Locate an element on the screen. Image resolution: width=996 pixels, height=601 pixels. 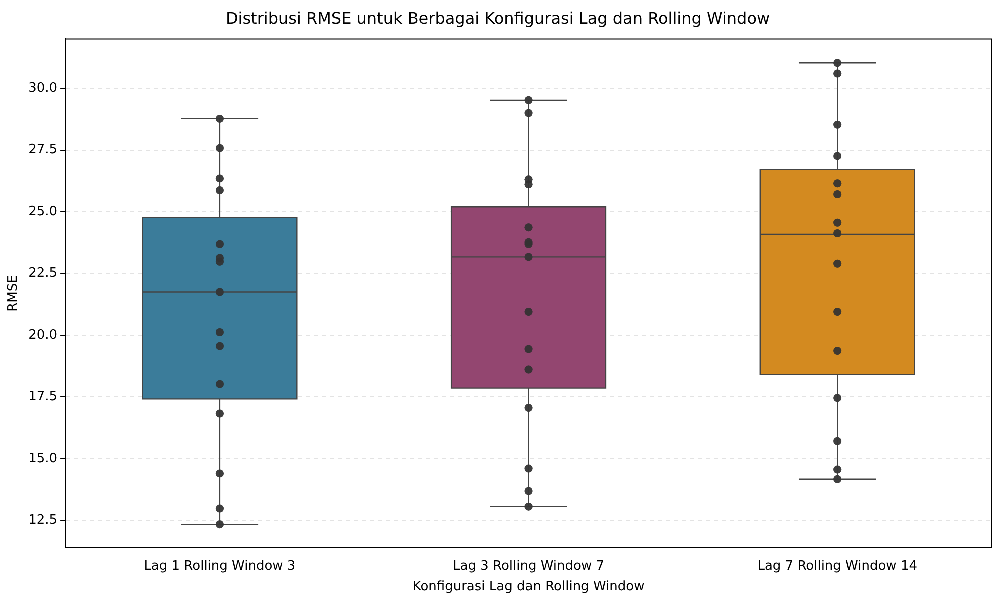
y-tick-label: 20.0 is located at coordinates (43, 335).